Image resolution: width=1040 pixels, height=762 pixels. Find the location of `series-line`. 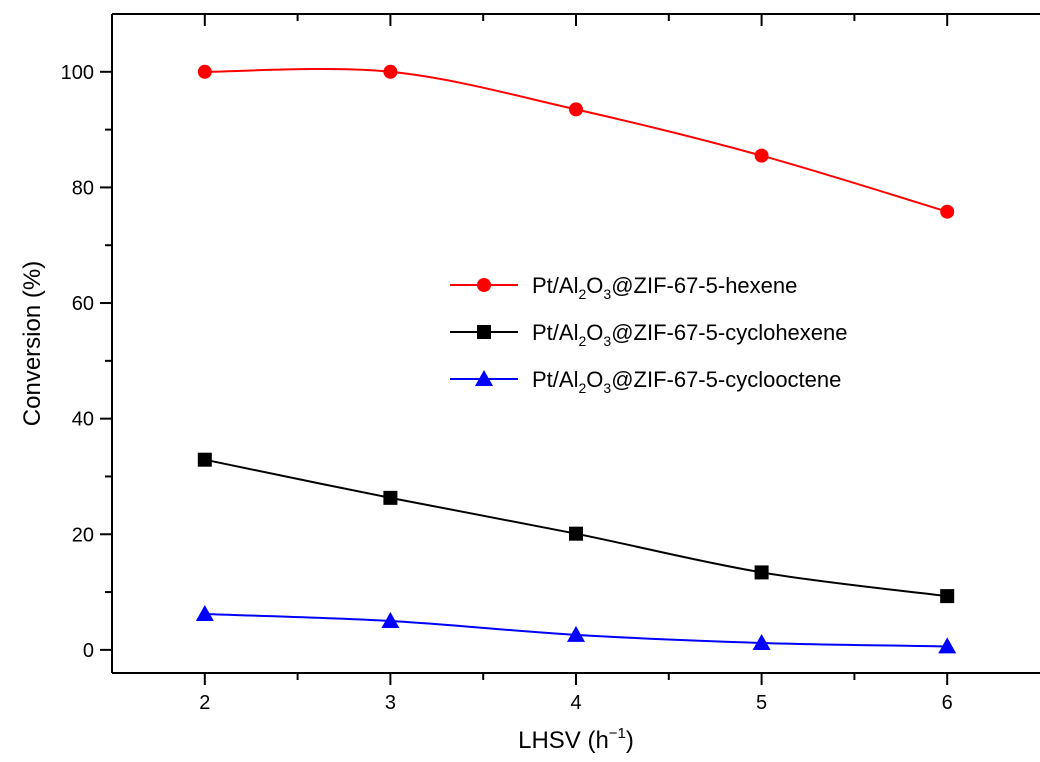

series-line is located at coordinates (576, 140).